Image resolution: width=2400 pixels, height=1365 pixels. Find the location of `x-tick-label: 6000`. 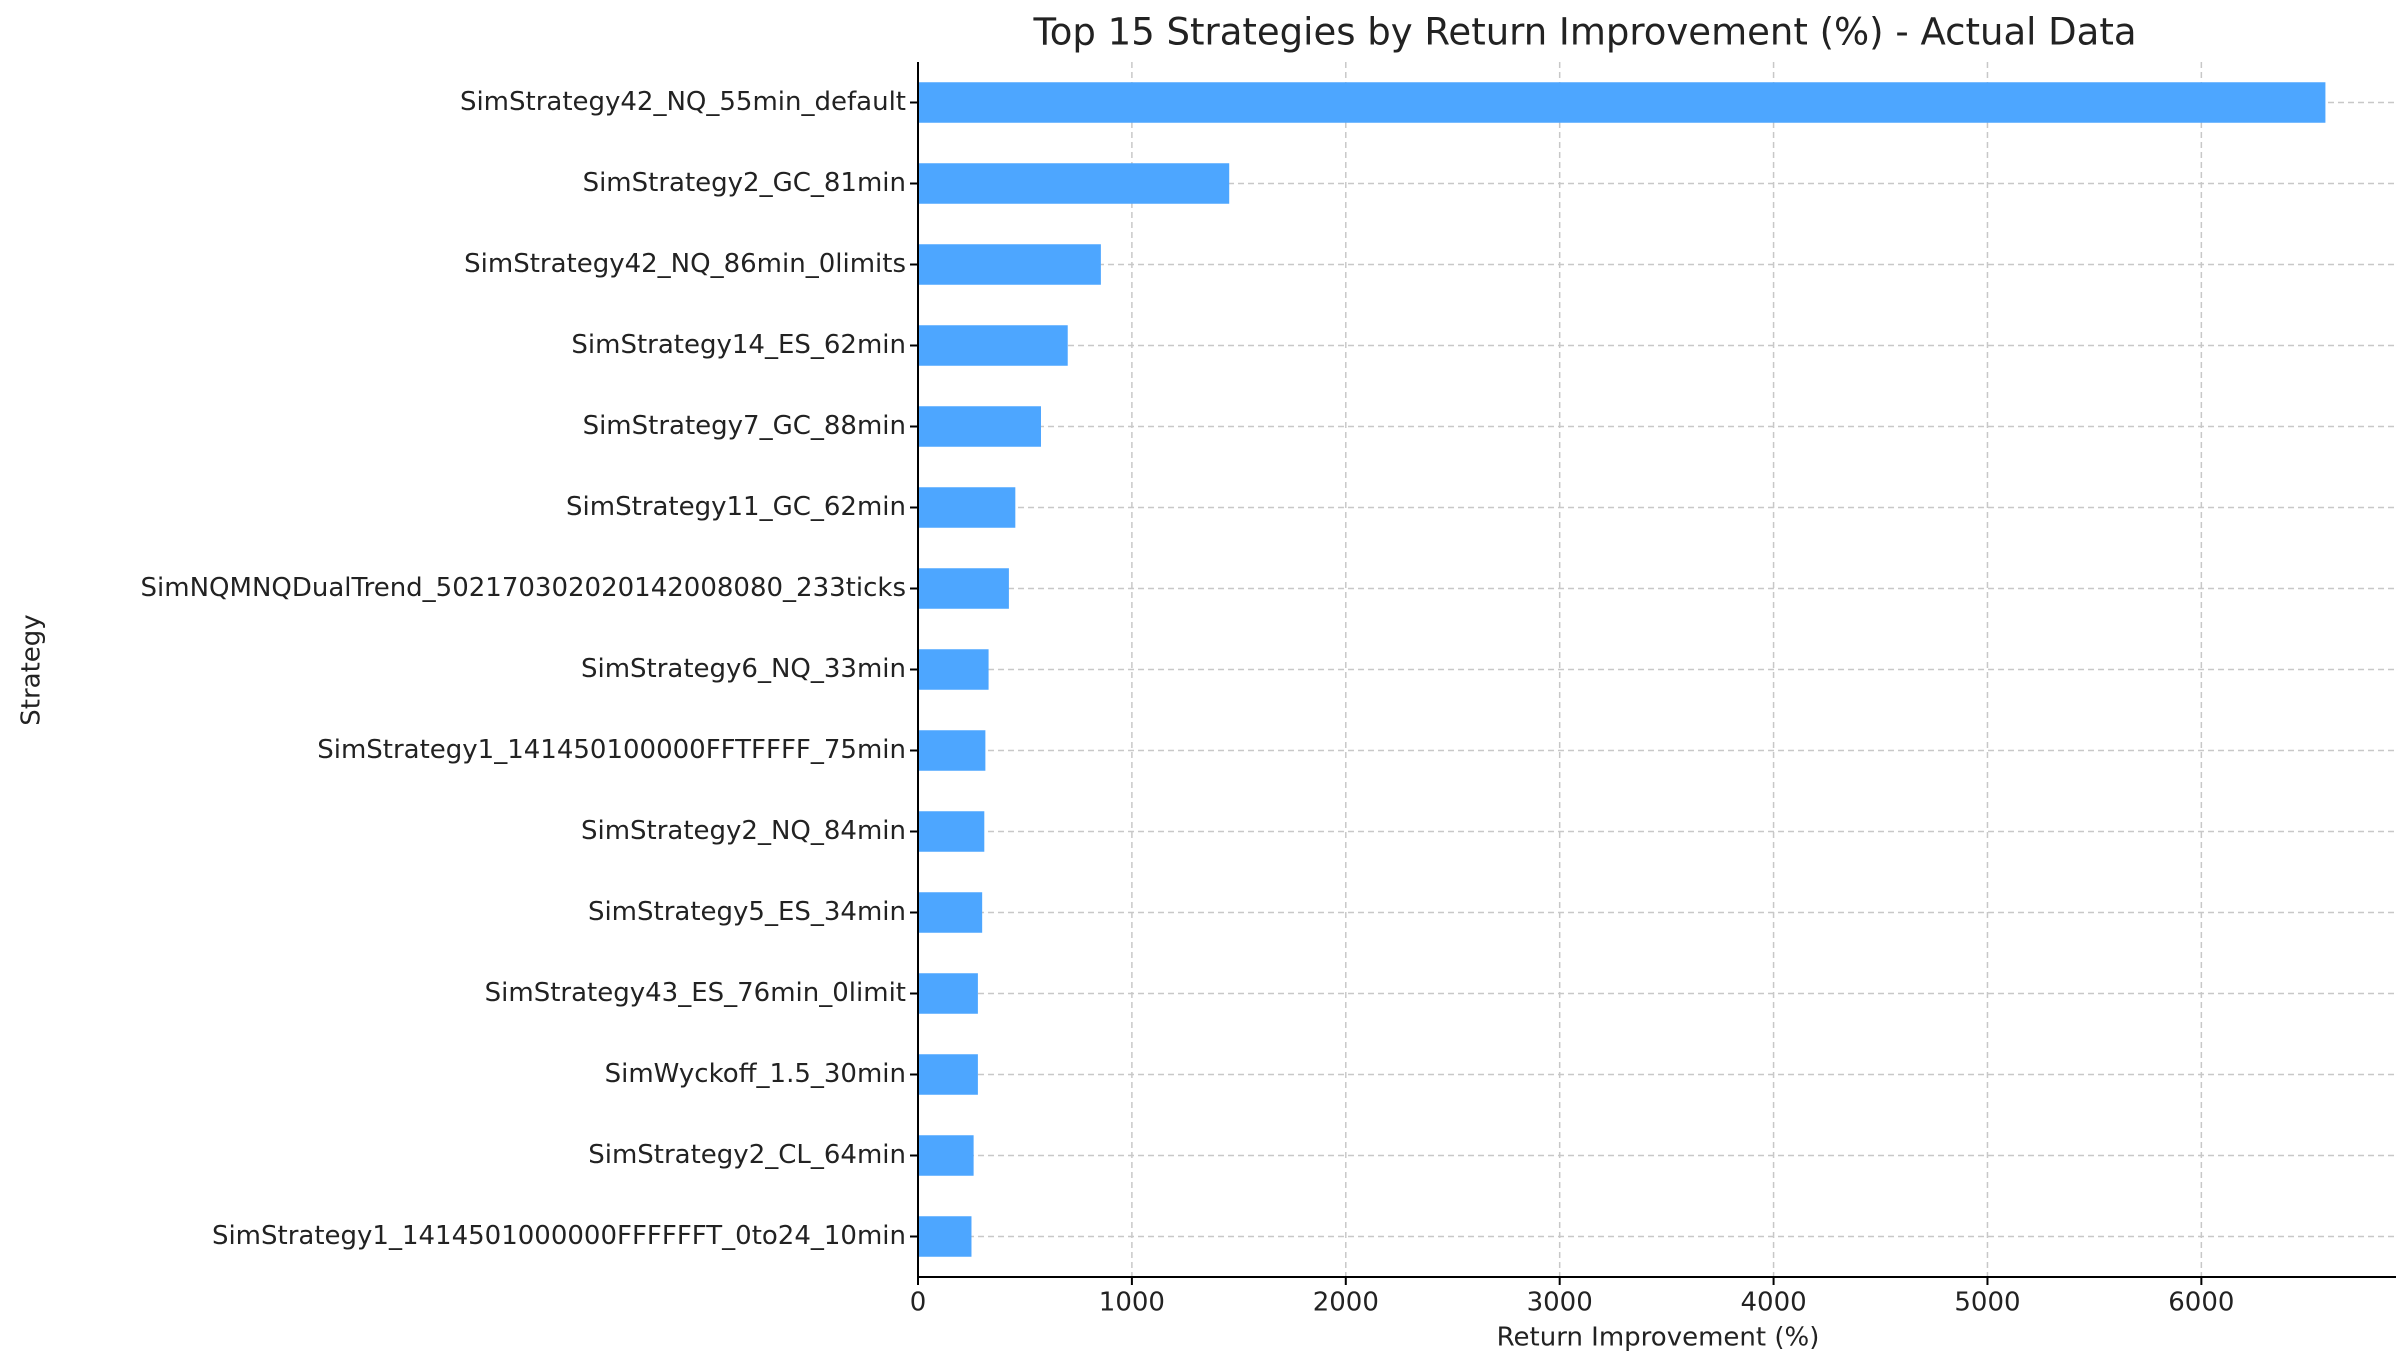

x-tick-label: 6000 is located at coordinates (2201, 1303).